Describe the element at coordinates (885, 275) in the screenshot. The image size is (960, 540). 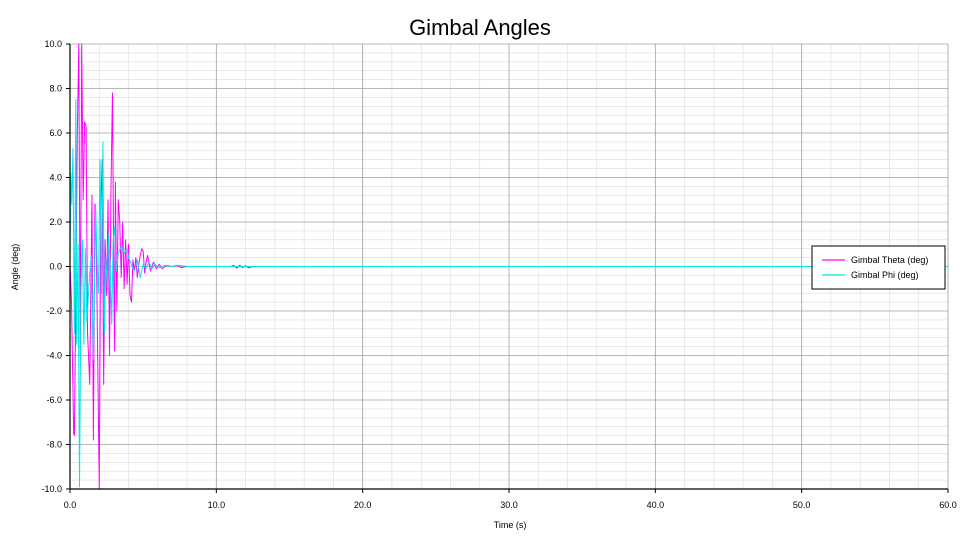
I see `legend-label-phi: Gimbal Phi (deg)` at that location.